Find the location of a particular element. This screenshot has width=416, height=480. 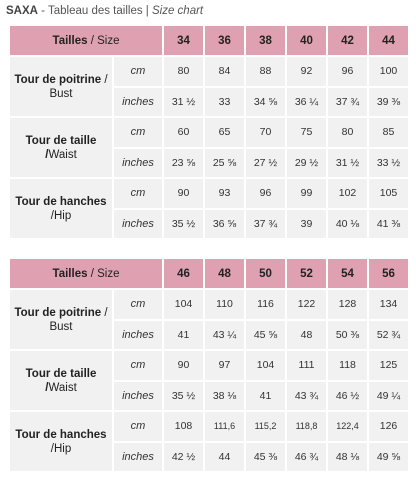

measurement-value: 45 ⅜ is located at coordinates (266, 456).